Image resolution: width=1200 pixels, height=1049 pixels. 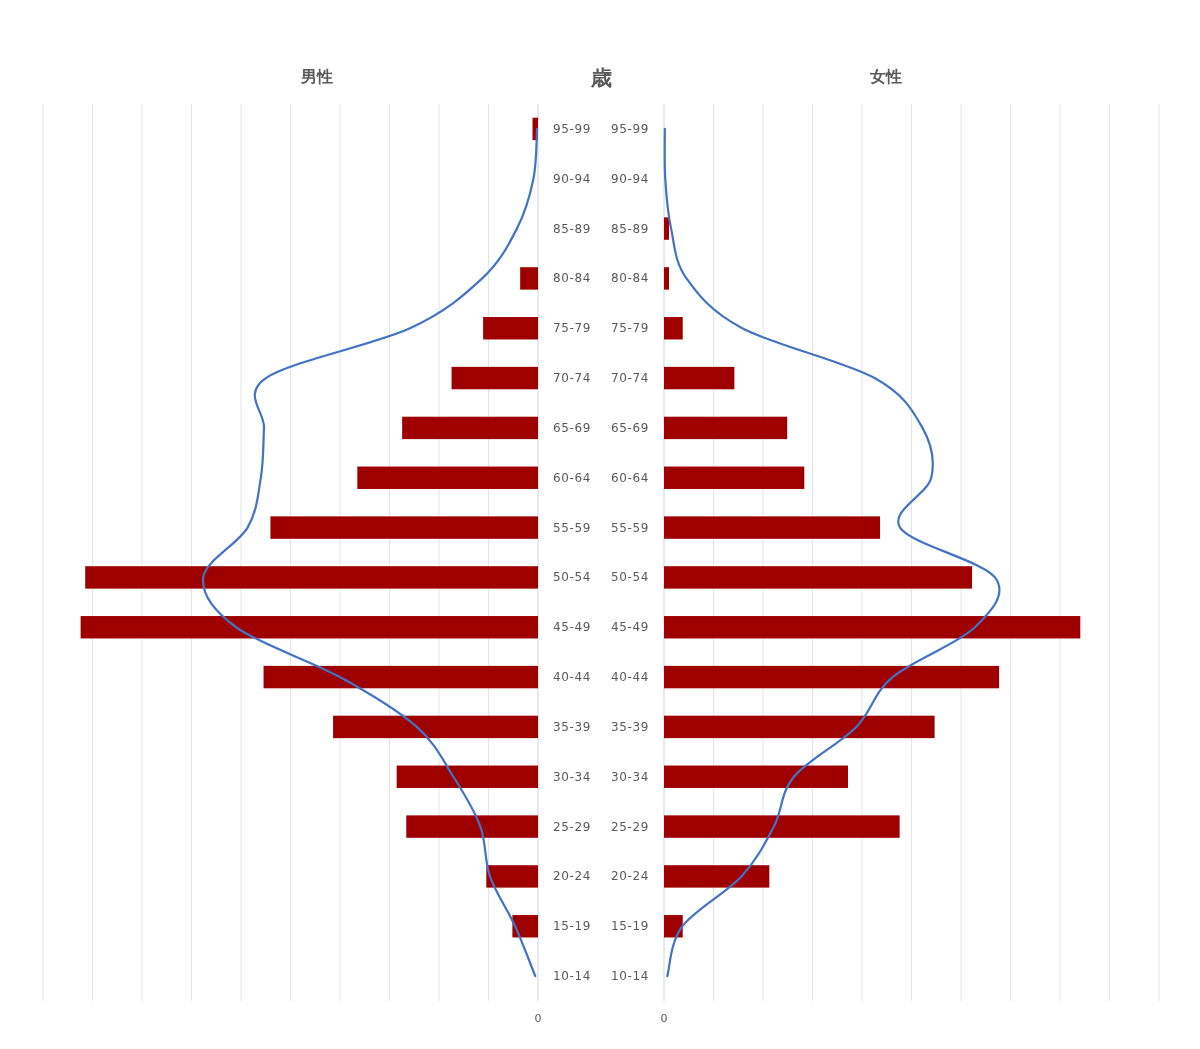 What do you see at coordinates (600, 78) in the screenshot?
I see `y-axis-title: 歳` at bounding box center [600, 78].